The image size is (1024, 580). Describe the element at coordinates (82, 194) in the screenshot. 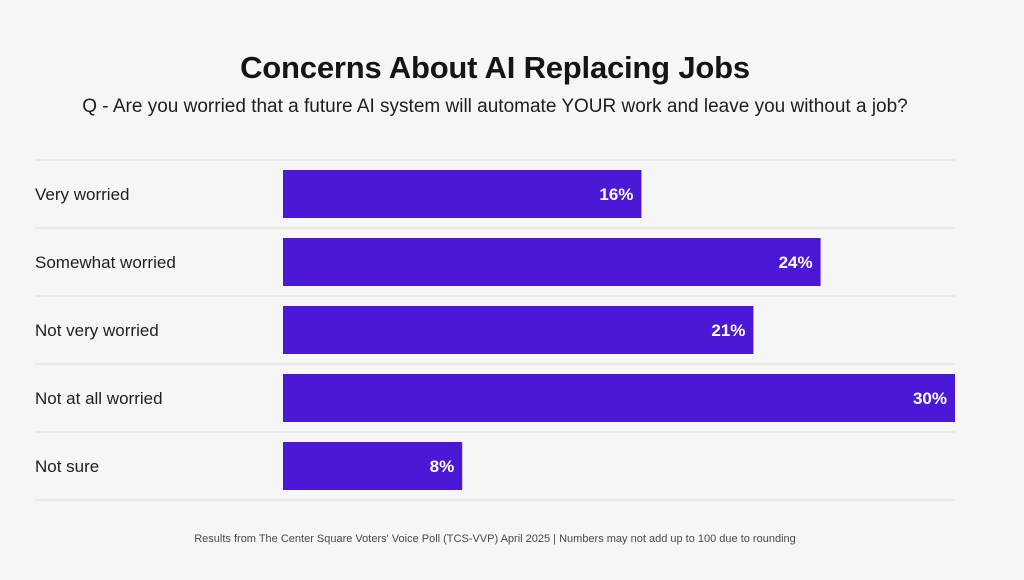

I see `category-label: Very worried` at that location.